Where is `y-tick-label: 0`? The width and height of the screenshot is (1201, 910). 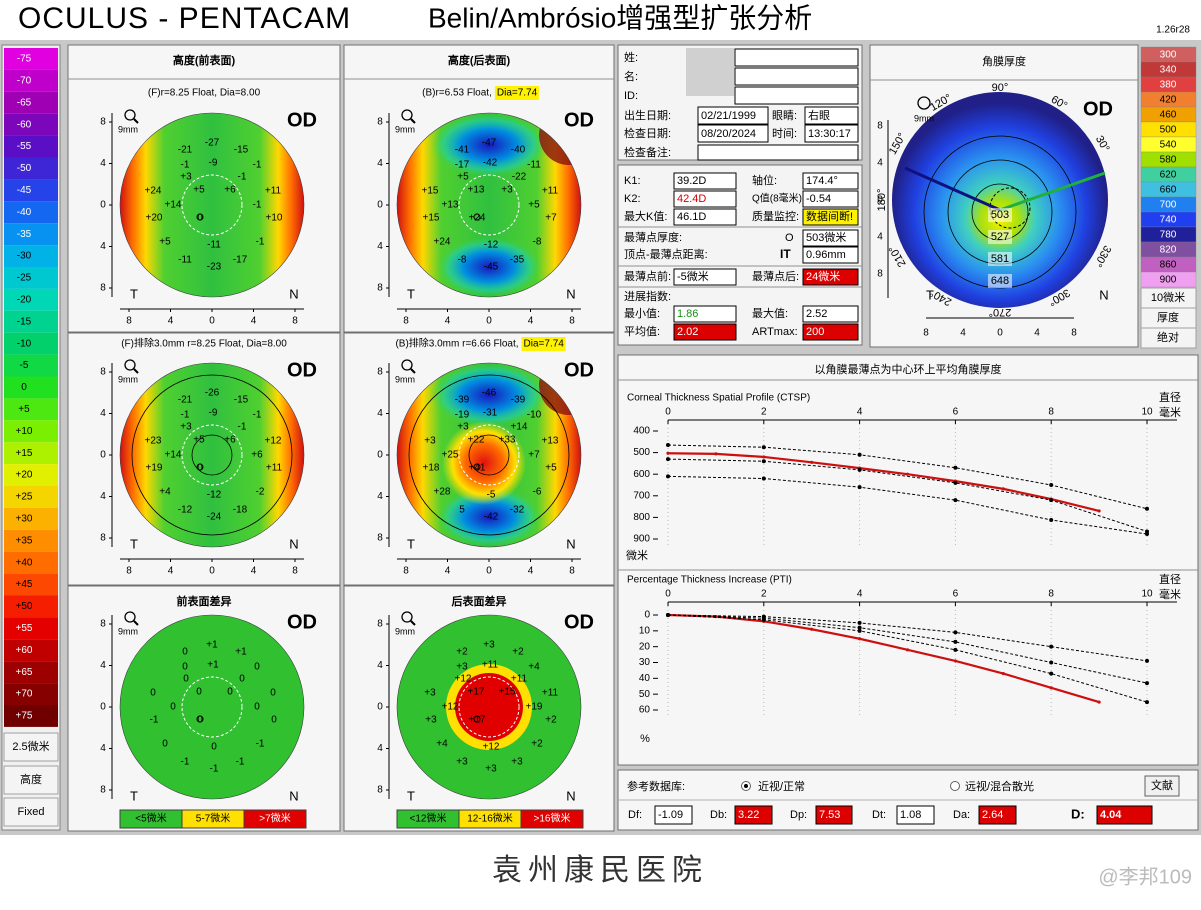 y-tick-label: 0 is located at coordinates (647, 615).